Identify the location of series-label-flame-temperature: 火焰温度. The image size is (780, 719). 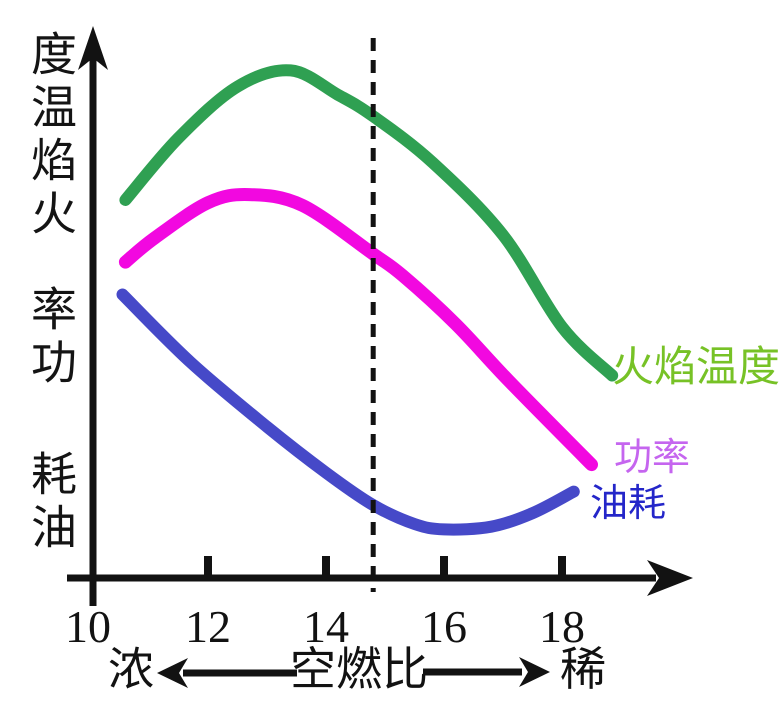
(696, 368).